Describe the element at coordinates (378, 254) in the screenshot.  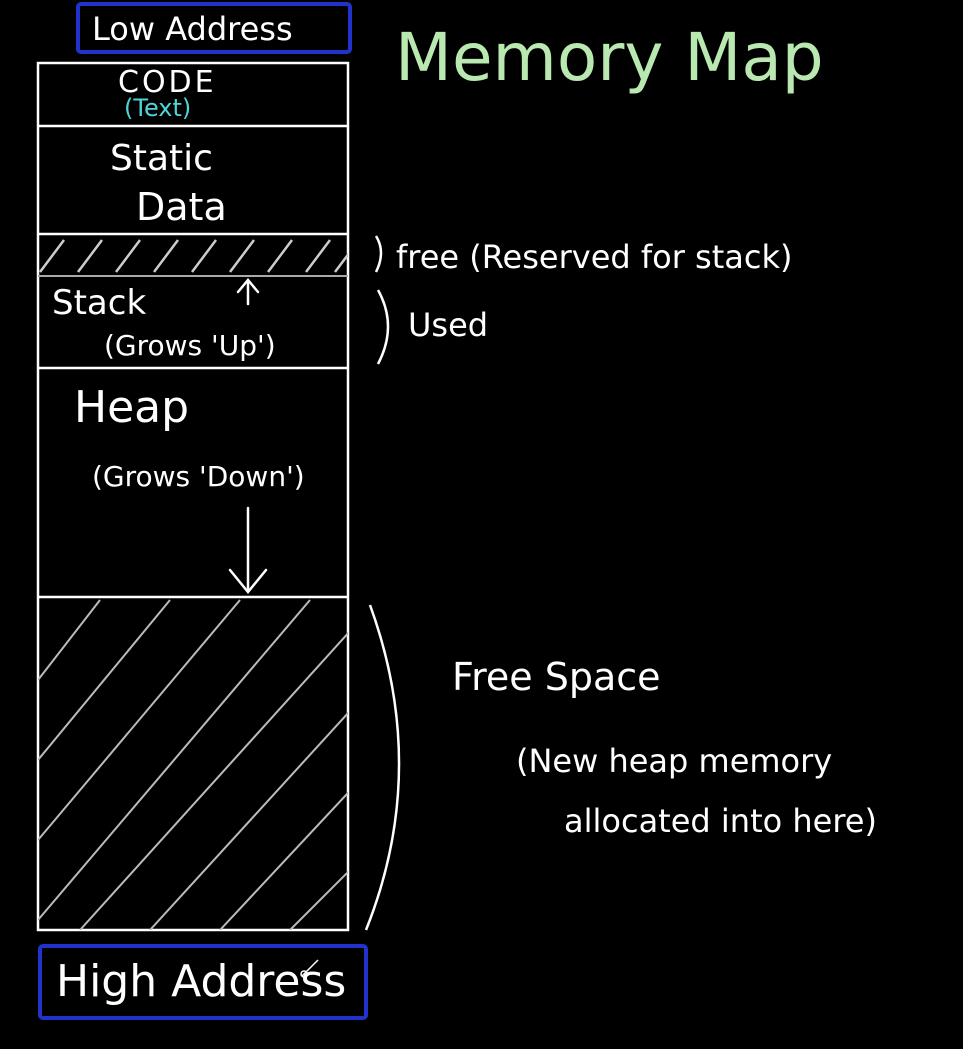
I see `reserved-brace` at that location.